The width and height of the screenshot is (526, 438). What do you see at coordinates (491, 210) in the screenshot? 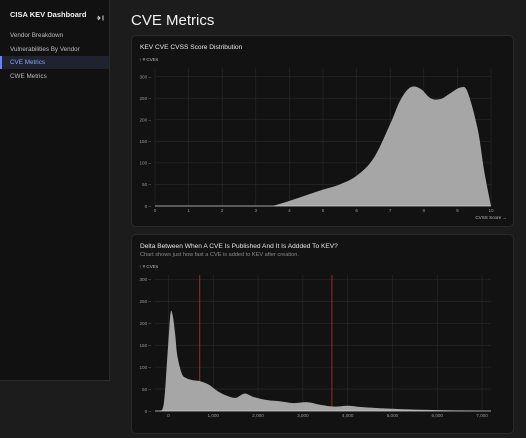
I see `x-tick-label: 10` at bounding box center [491, 210].